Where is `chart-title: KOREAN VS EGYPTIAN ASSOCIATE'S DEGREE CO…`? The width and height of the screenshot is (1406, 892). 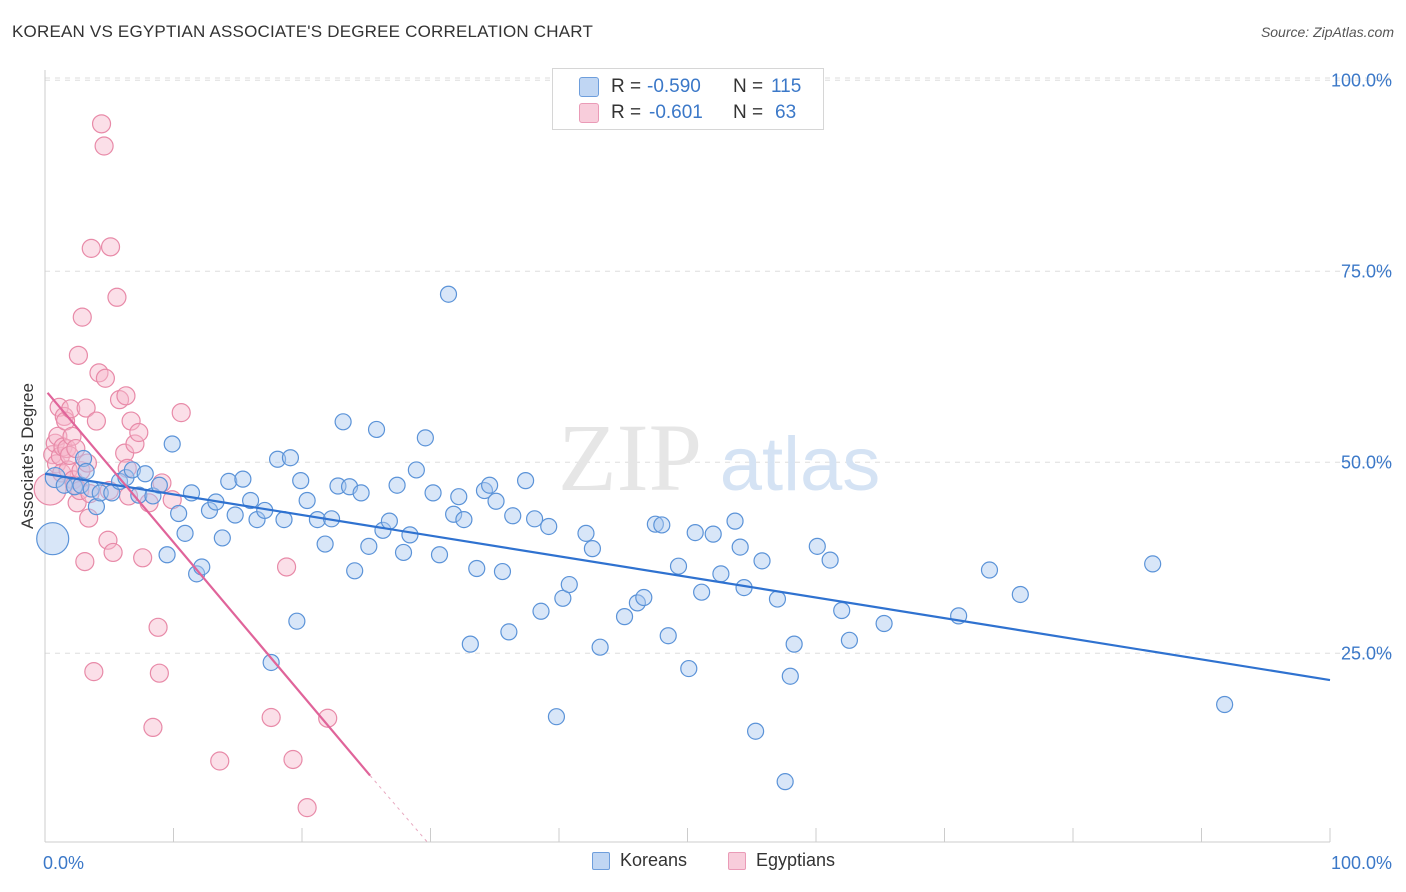 chart-title: KOREAN VS EGYPTIAN ASSOCIATE'S DEGREE CO… is located at coordinates (303, 31).